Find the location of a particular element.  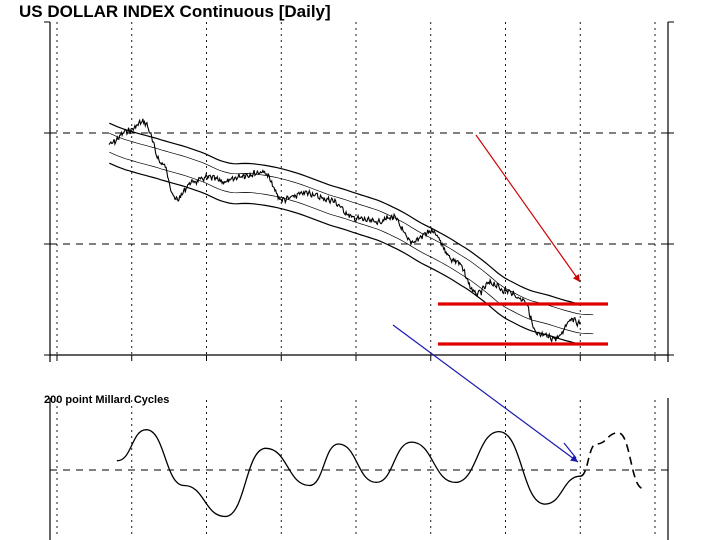

cycle-line is located at coordinates (349, 473).